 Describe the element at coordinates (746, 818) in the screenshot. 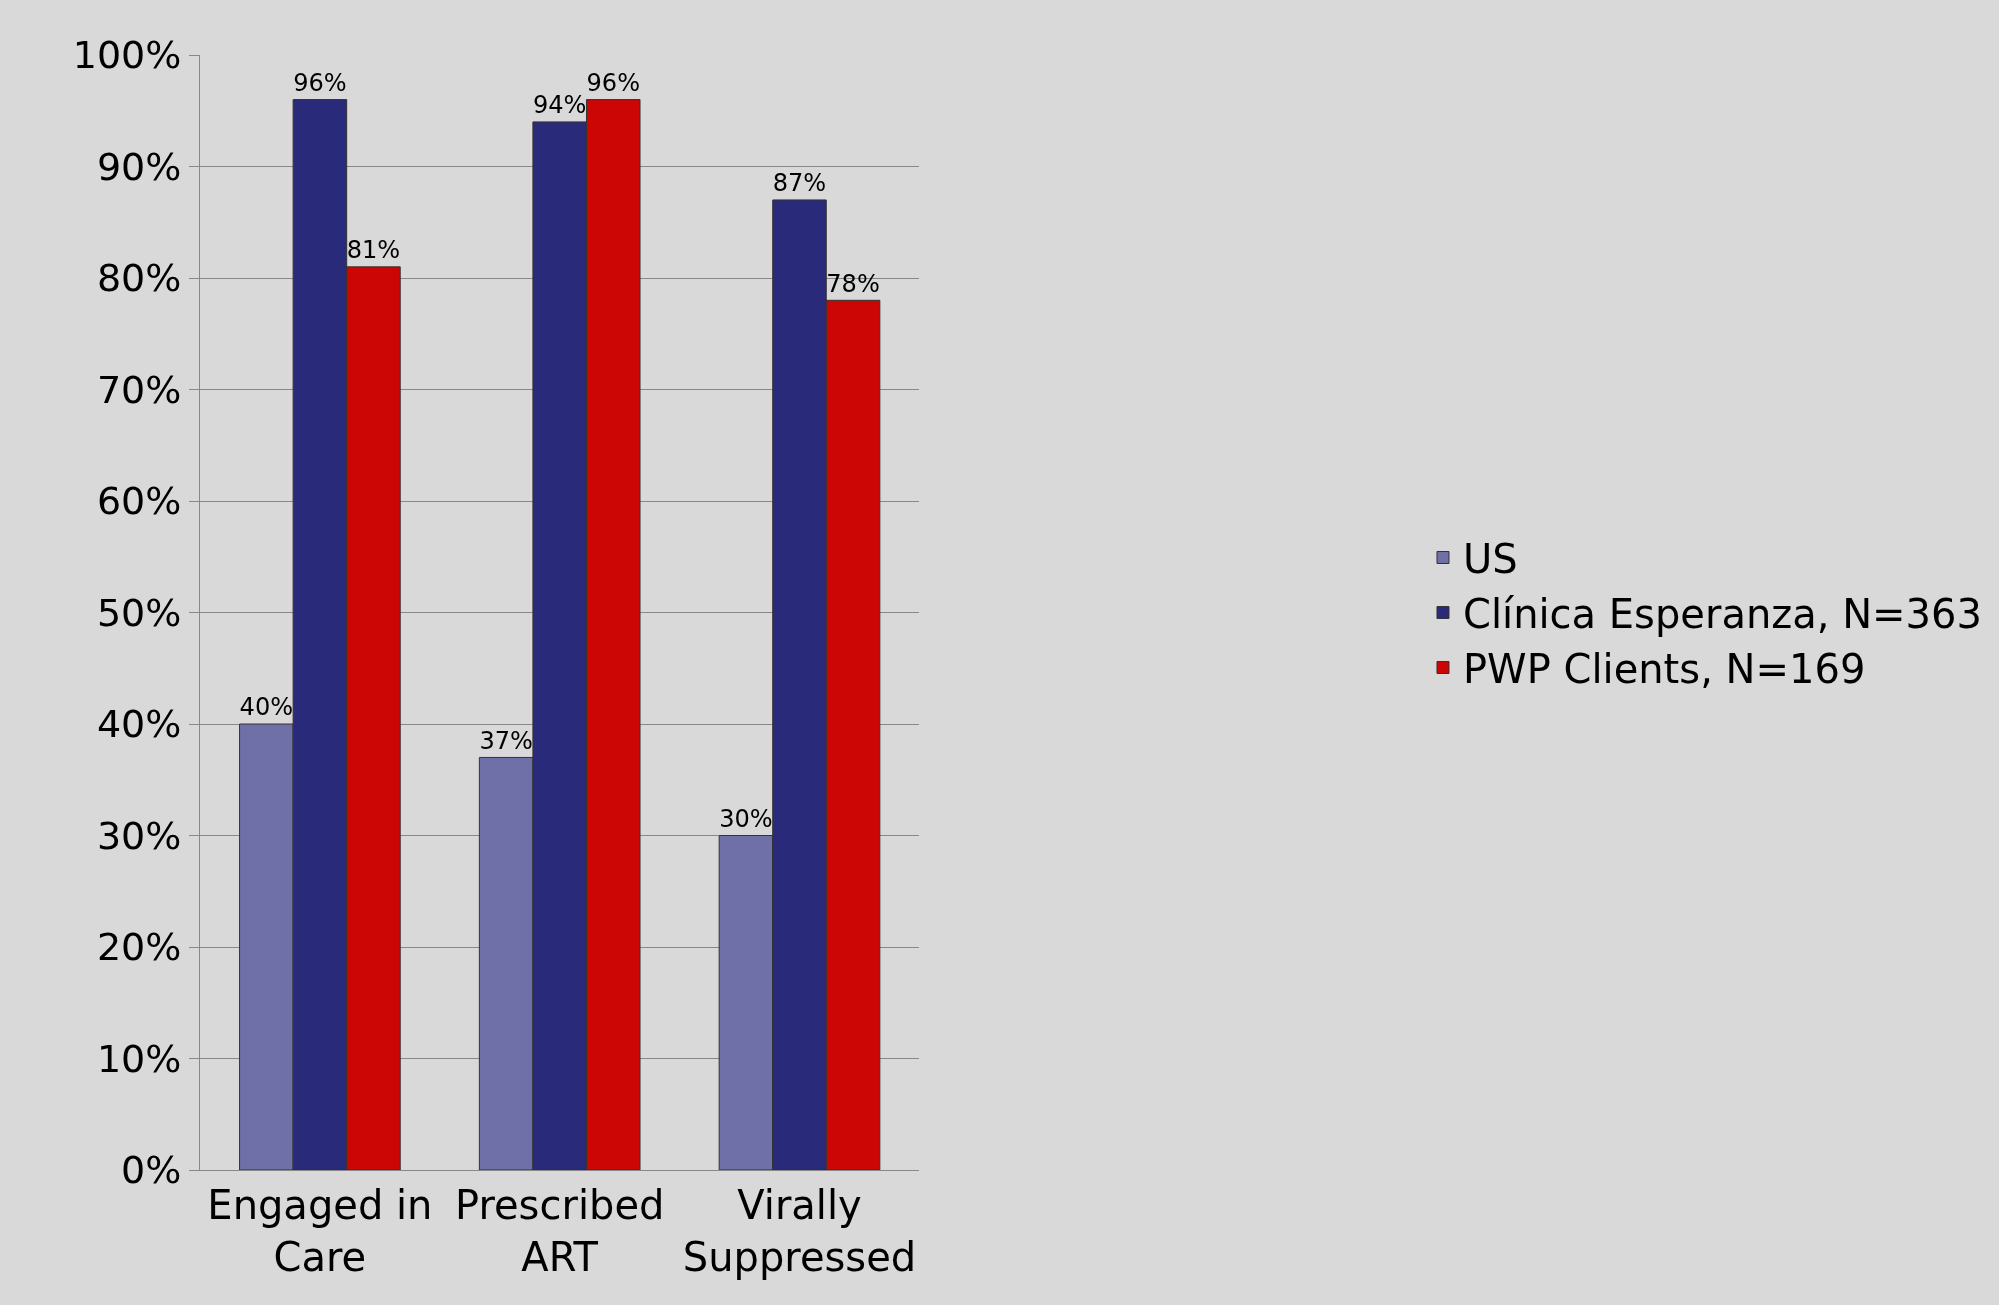

I see `text: 30%` at that location.